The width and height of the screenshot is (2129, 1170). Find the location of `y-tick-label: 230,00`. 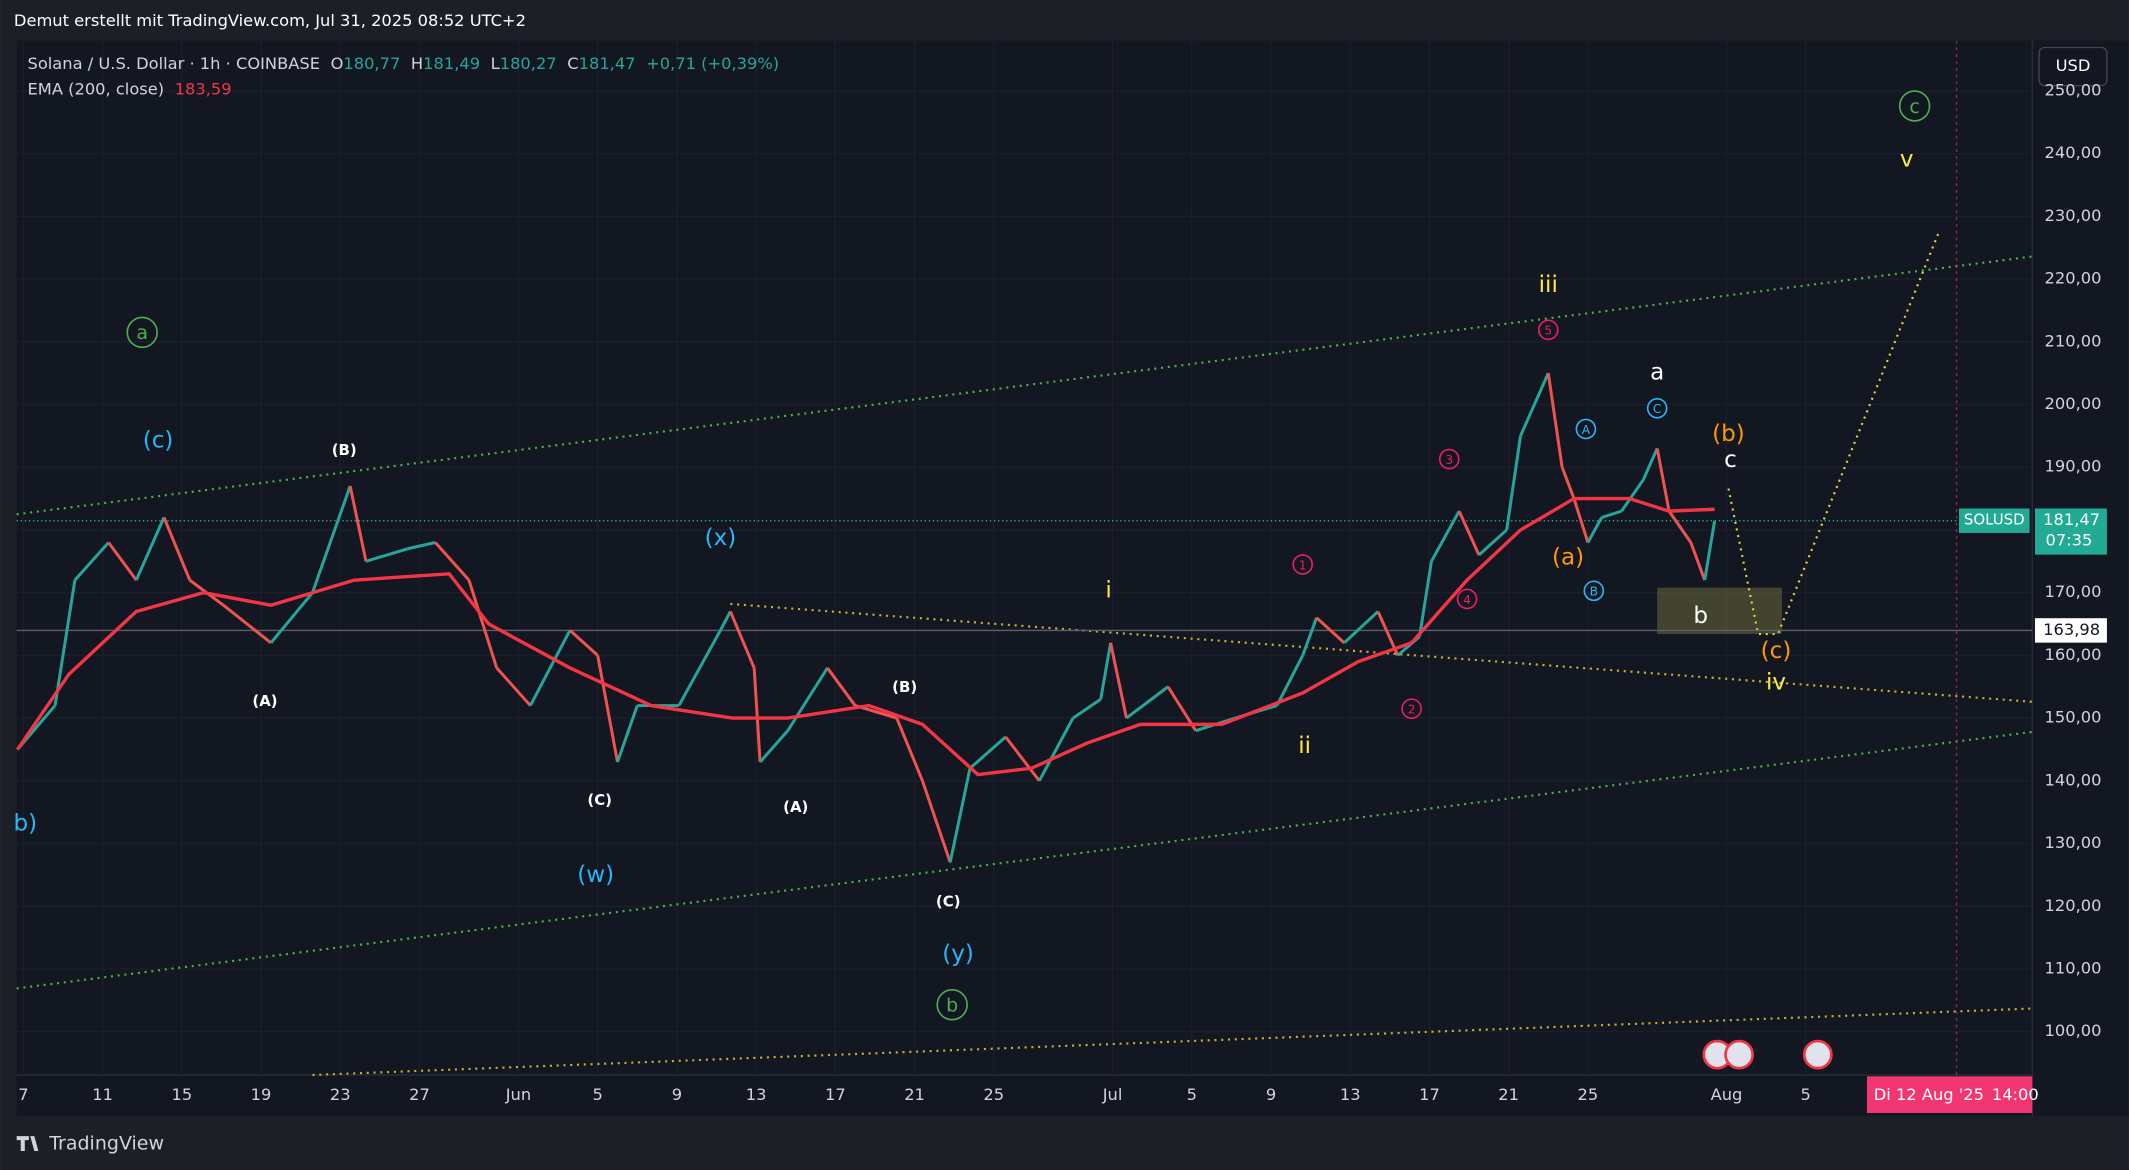

y-tick-label: 230,00 is located at coordinates (2073, 215).